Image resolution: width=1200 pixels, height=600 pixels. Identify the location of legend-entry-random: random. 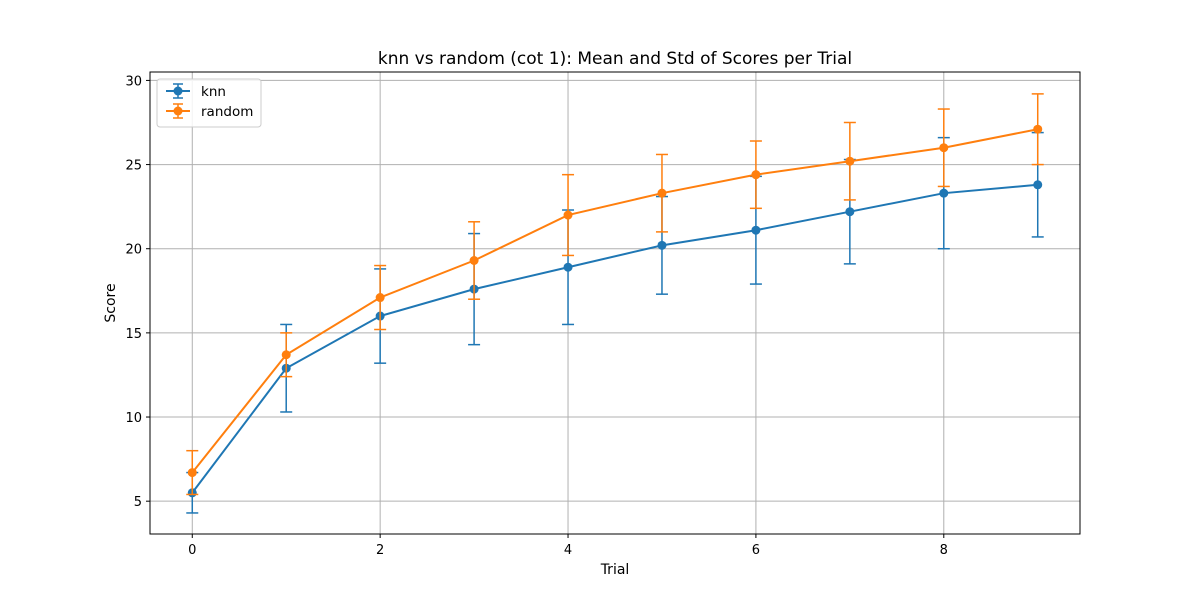
(209, 111).